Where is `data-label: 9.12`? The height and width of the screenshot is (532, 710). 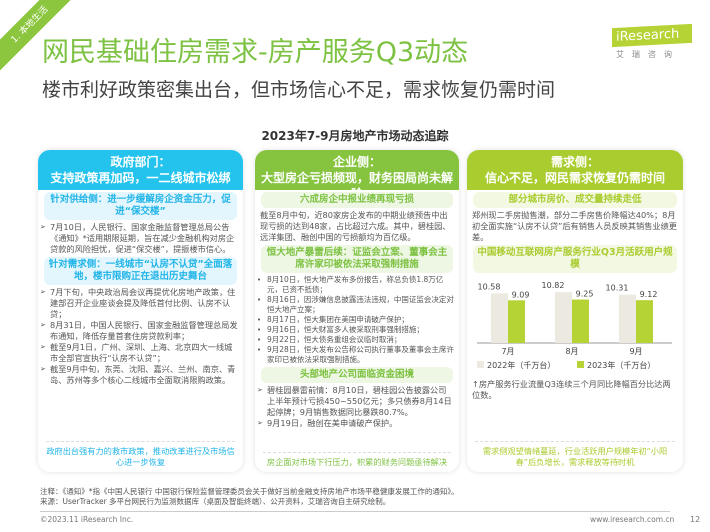 data-label: 9.12 is located at coordinates (649, 294).